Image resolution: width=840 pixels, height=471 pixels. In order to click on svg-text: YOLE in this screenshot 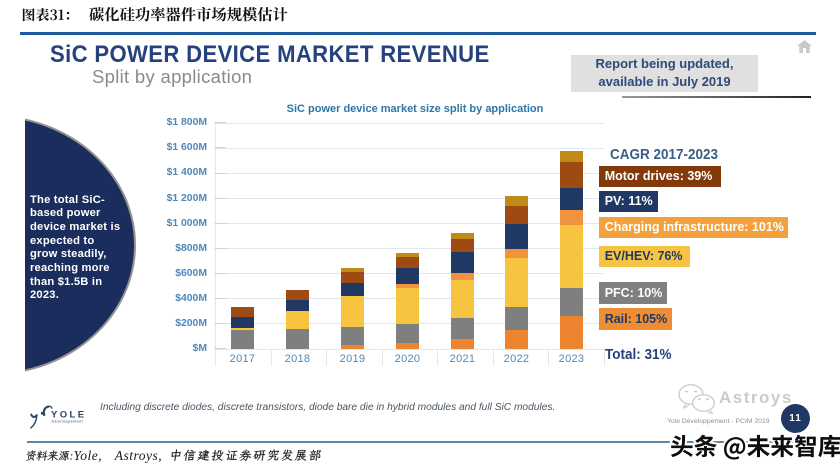, I will do `click(68, 415)`.